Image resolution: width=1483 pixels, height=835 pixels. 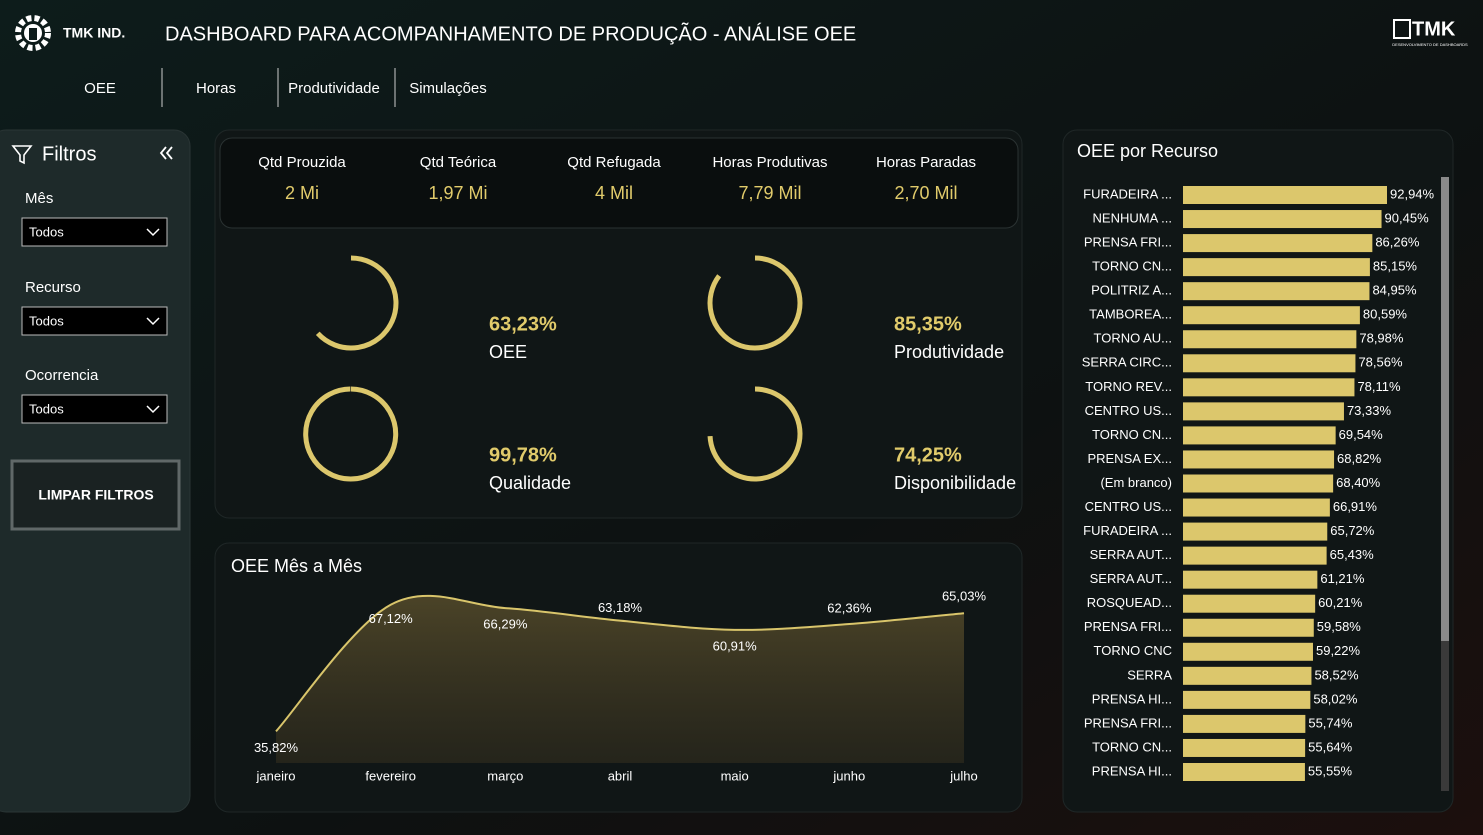 What do you see at coordinates (505, 775) in the screenshot?
I see `x-tick-label: março` at bounding box center [505, 775].